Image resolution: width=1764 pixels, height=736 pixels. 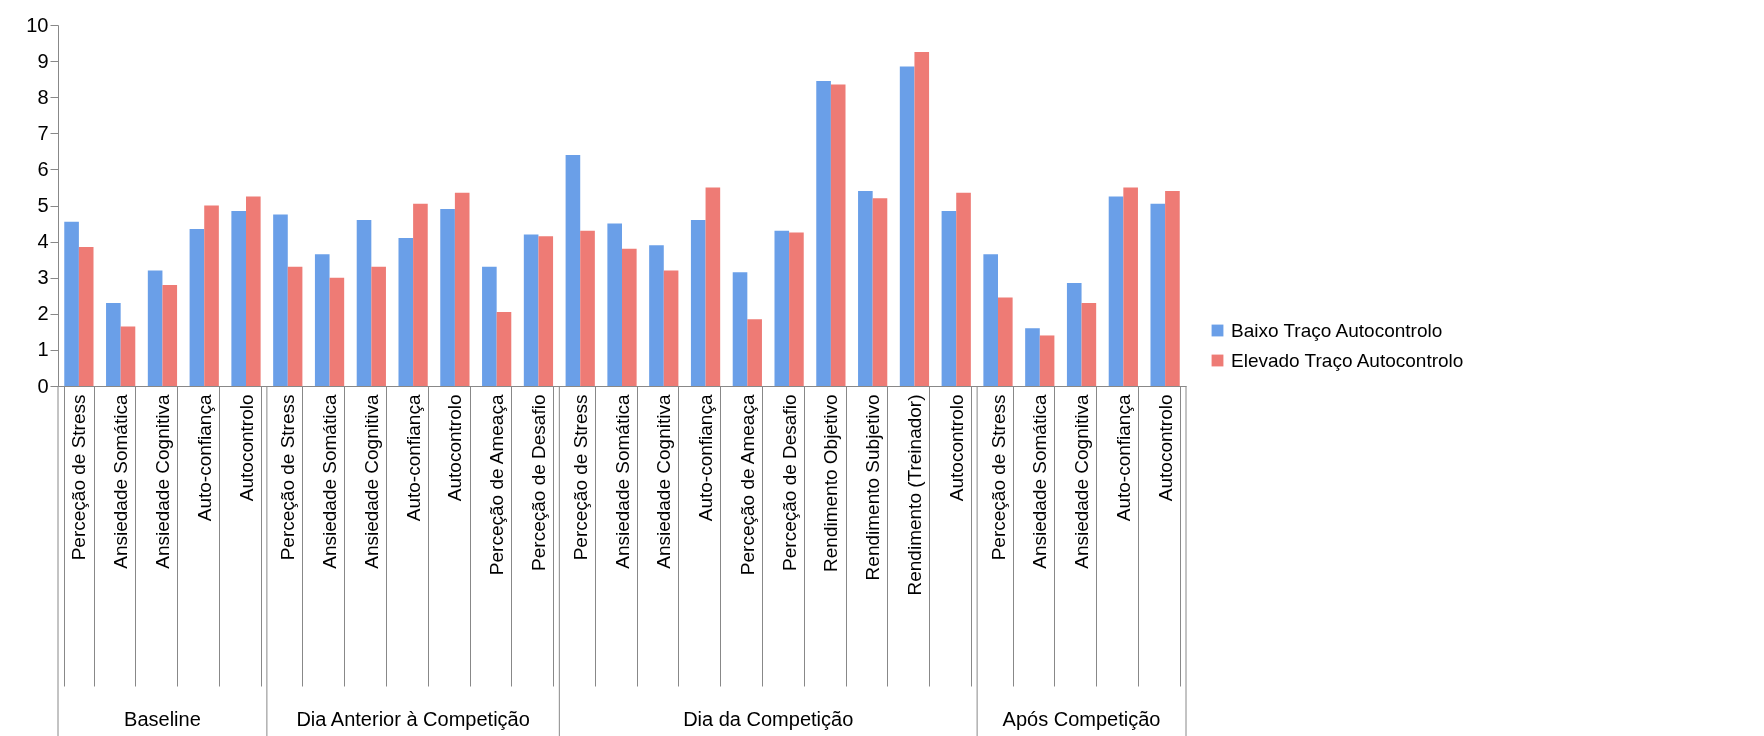 I want to click on y-tick-label: 0, so click(x=43, y=385).